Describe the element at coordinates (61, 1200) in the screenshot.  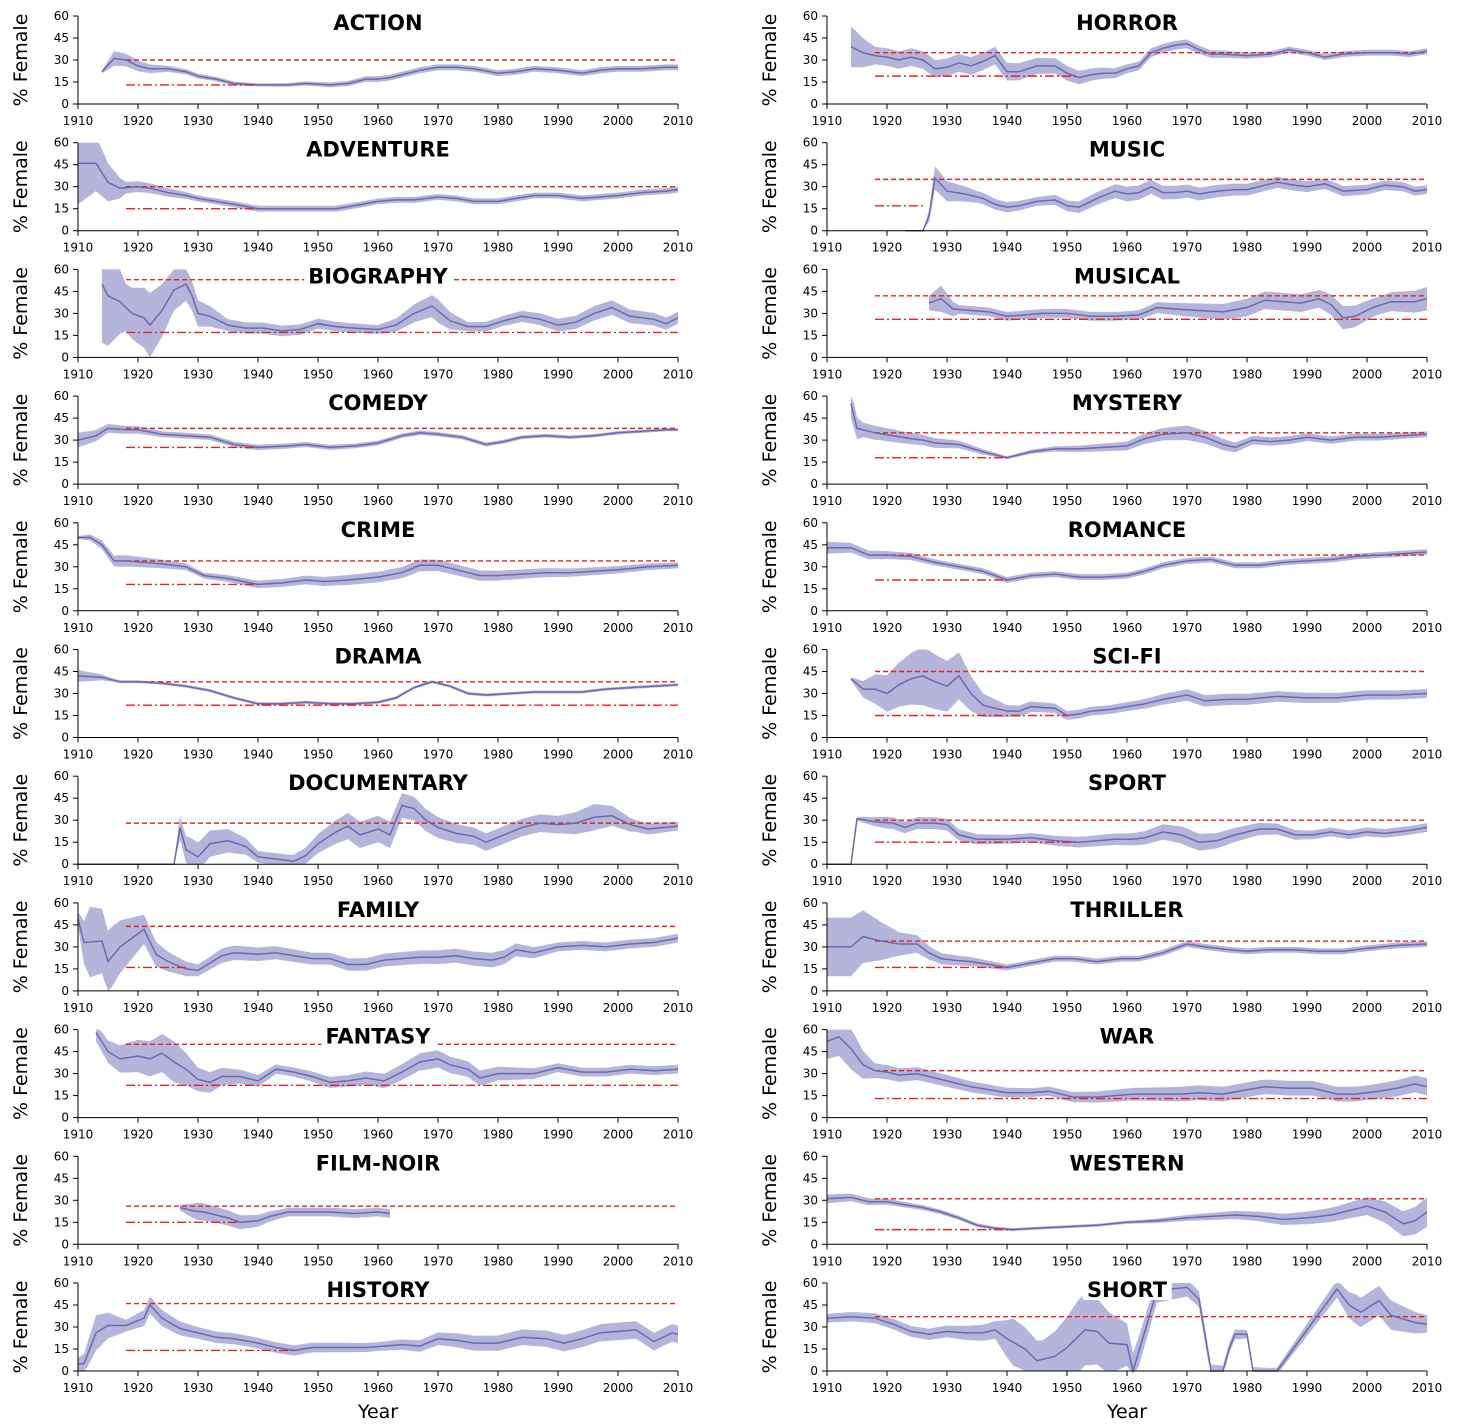
I see `y-tick-label: 30` at that location.